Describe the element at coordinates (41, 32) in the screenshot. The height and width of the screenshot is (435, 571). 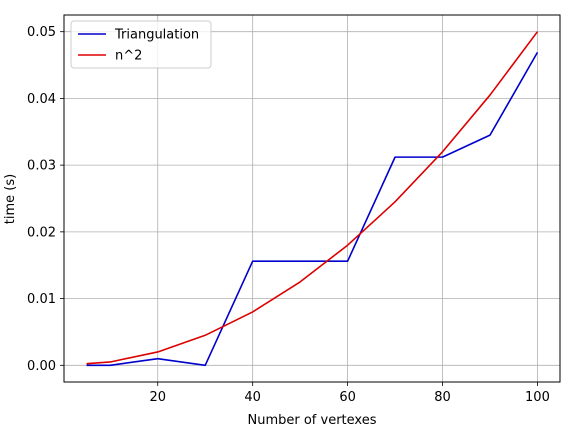
I see `y-tick-label: 0.05` at that location.